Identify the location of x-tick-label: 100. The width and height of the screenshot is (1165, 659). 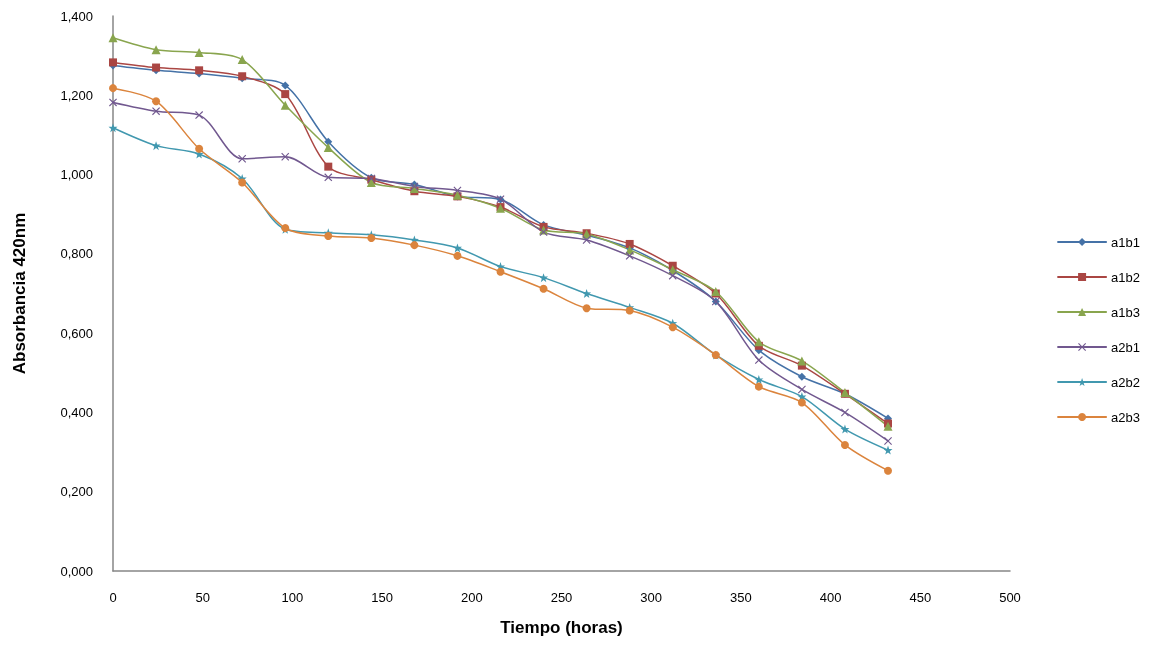
(292, 597).